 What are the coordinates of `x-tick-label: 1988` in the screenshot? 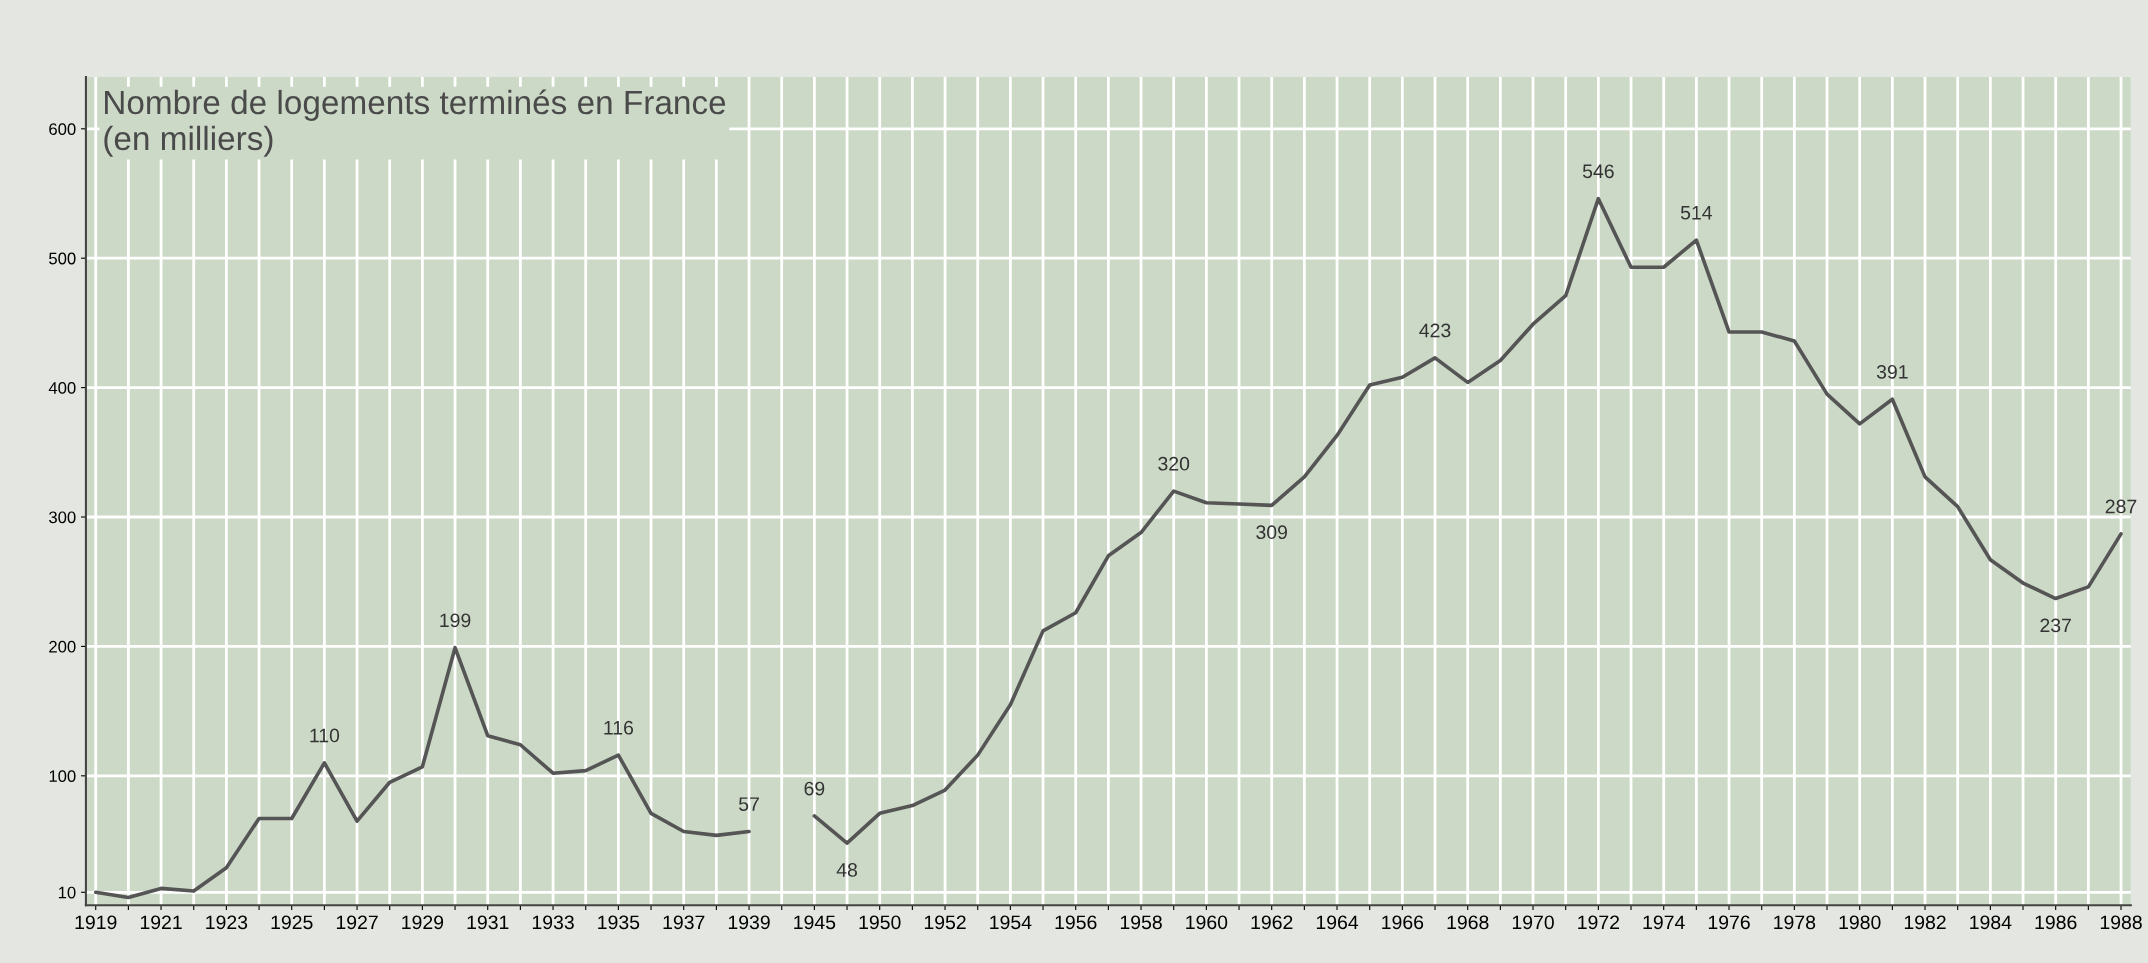 It's located at (2121, 922).